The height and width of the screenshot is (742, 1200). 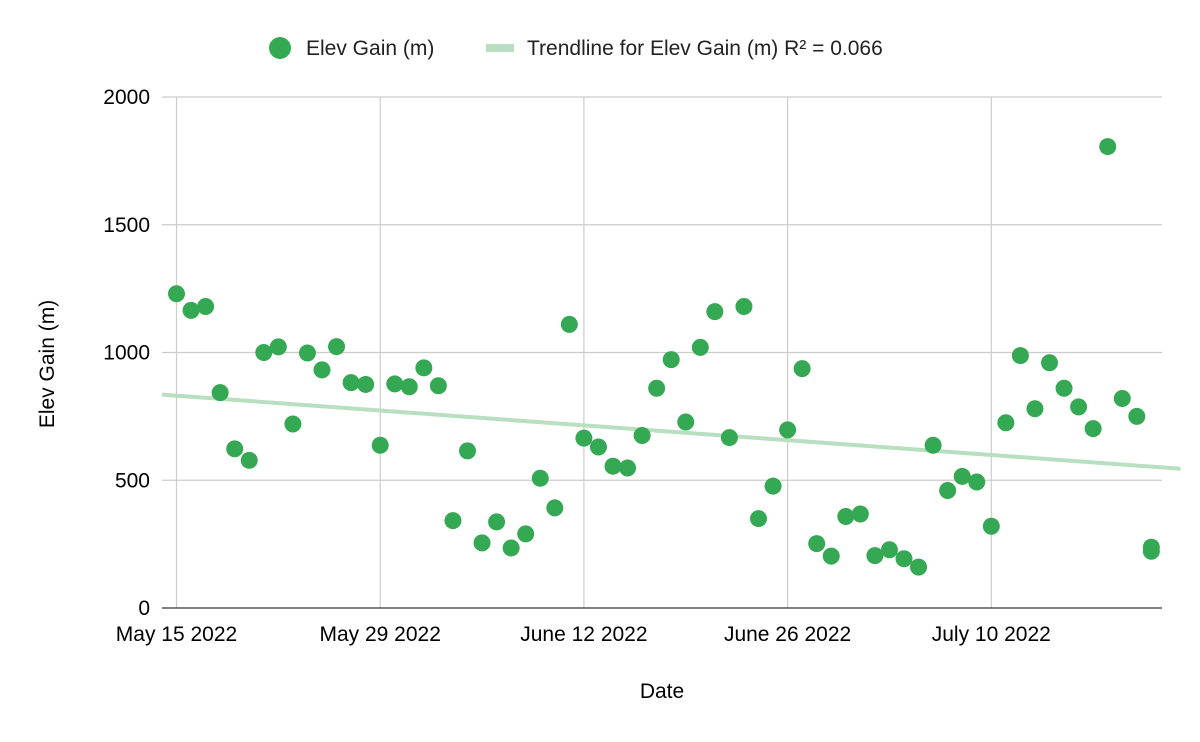 What do you see at coordinates (126, 97) in the screenshot?
I see `y-tick-label: 2000` at bounding box center [126, 97].